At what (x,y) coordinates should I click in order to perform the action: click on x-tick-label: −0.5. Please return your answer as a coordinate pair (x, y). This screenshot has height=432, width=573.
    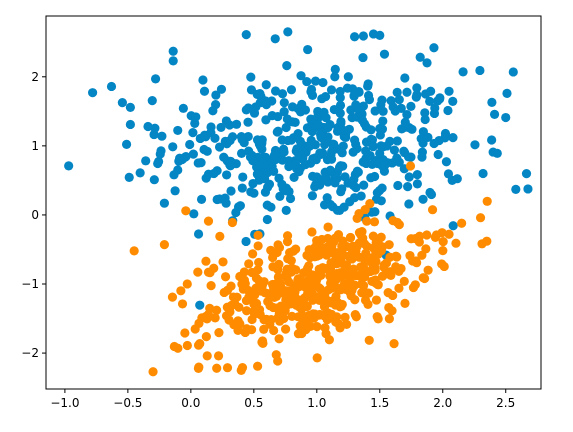
    Looking at the image, I should click on (127, 403).